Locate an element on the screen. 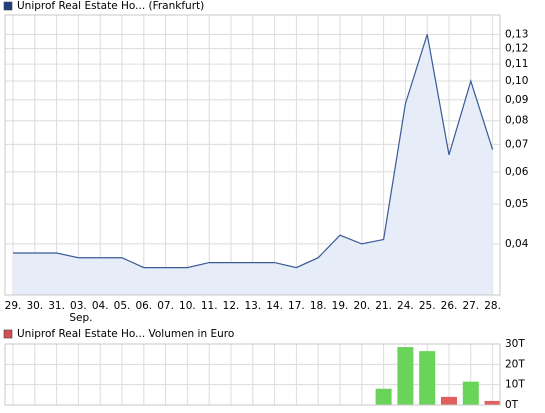 This screenshot has height=413, width=545. x-tick-label: 06. is located at coordinates (143, 306).